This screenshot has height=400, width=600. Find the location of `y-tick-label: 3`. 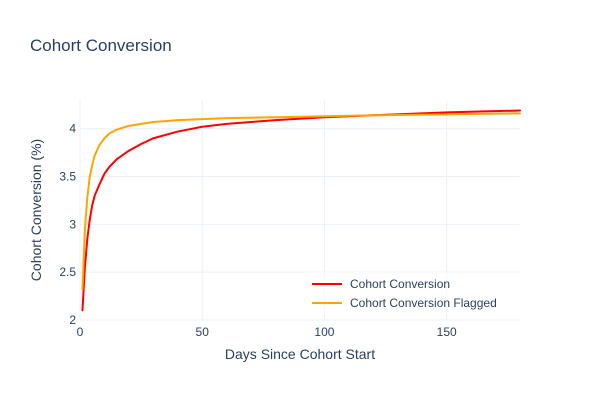

y-tick-label: 3 is located at coordinates (72, 224).